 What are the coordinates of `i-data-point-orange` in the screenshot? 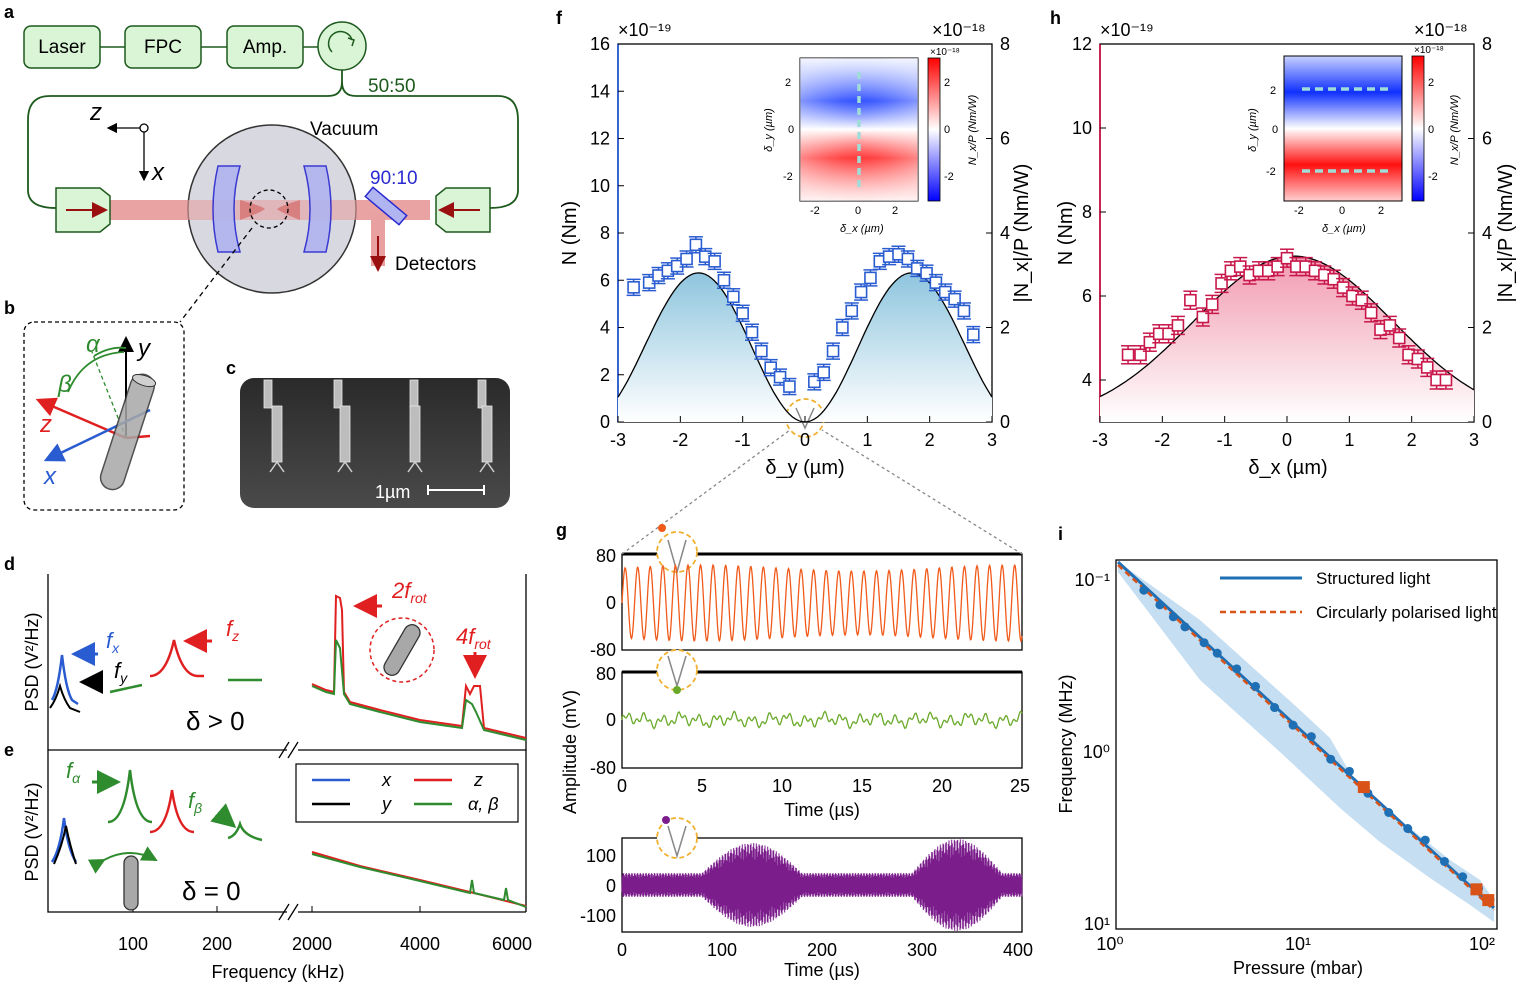 It's located at (1363, 787).